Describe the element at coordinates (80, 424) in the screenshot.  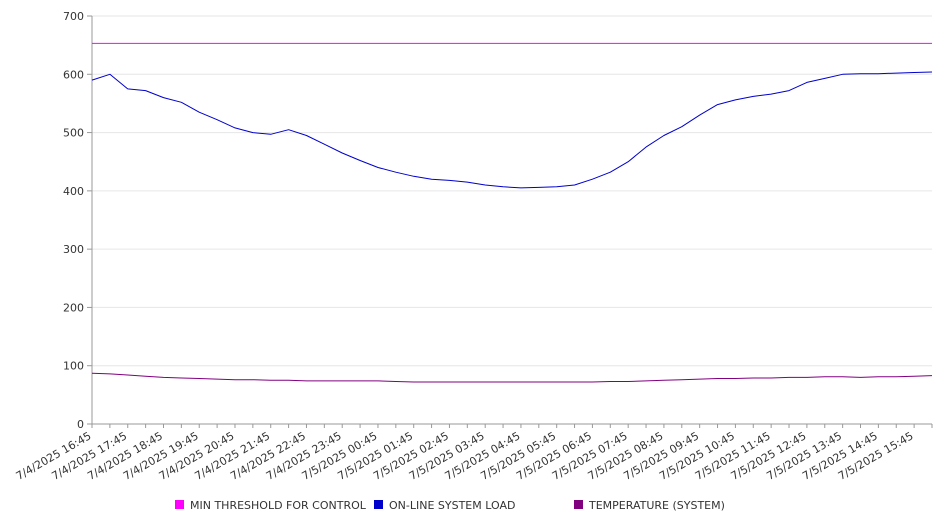
I see `y-tick-label: 0` at that location.